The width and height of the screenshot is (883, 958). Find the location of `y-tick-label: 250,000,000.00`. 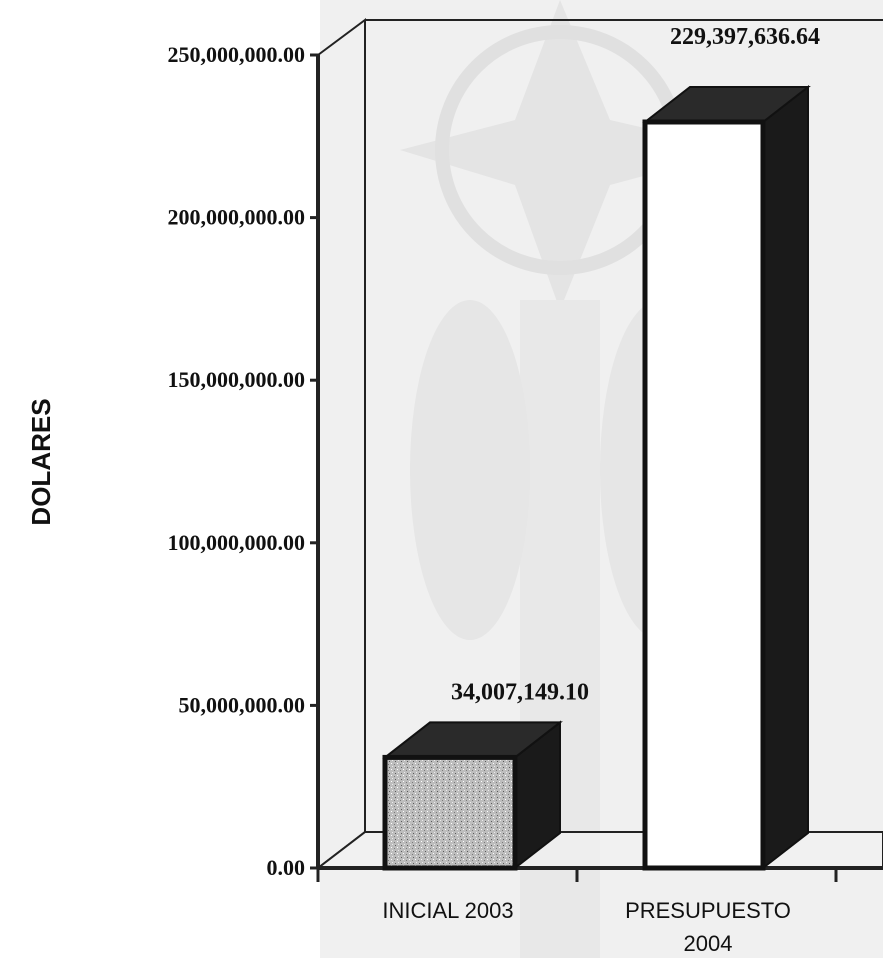

y-tick-label: 250,000,000.00 is located at coordinates (237, 54).